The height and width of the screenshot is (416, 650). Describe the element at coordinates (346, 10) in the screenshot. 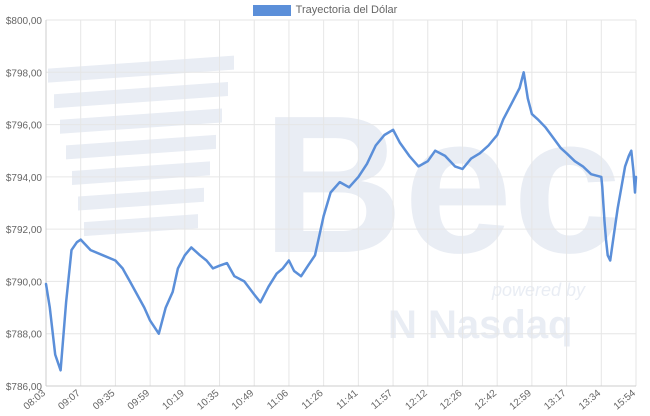

I see `legend-label: Trayectoria del Dólar` at that location.